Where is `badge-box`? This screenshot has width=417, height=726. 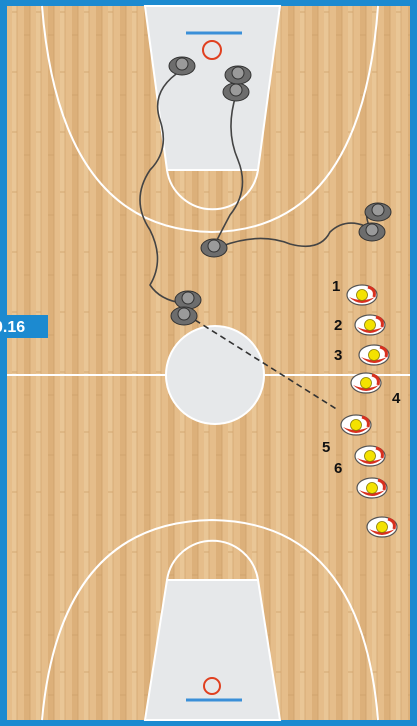 badge-box is located at coordinates (24, 326).